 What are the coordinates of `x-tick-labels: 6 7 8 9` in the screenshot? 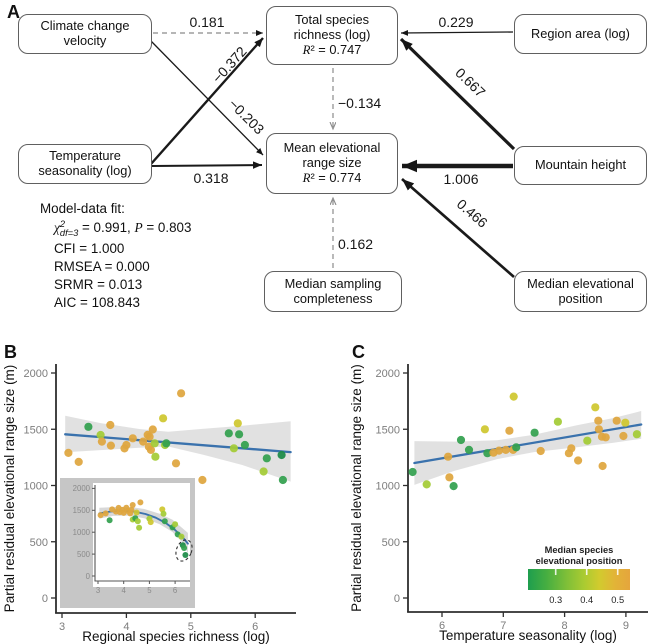 It's located at (534, 622).